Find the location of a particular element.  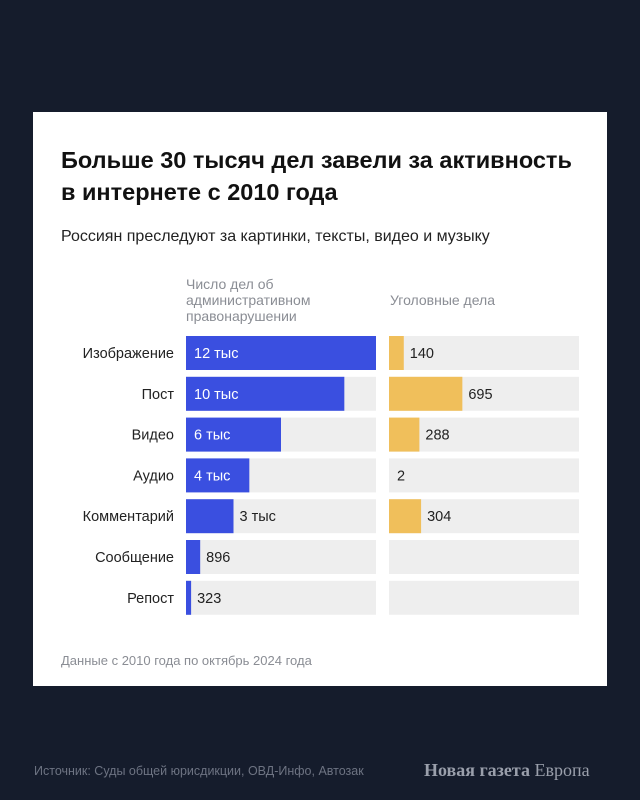

category-label: Аудио is located at coordinates (153, 476).